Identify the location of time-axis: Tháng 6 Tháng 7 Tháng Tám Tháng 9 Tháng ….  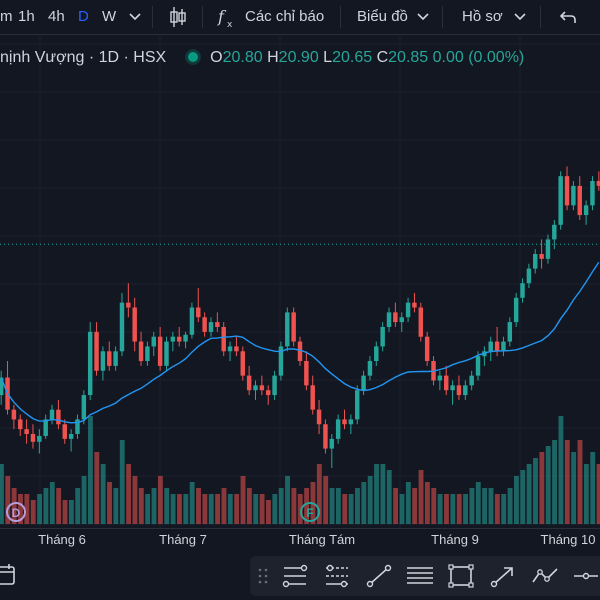
(300, 540).